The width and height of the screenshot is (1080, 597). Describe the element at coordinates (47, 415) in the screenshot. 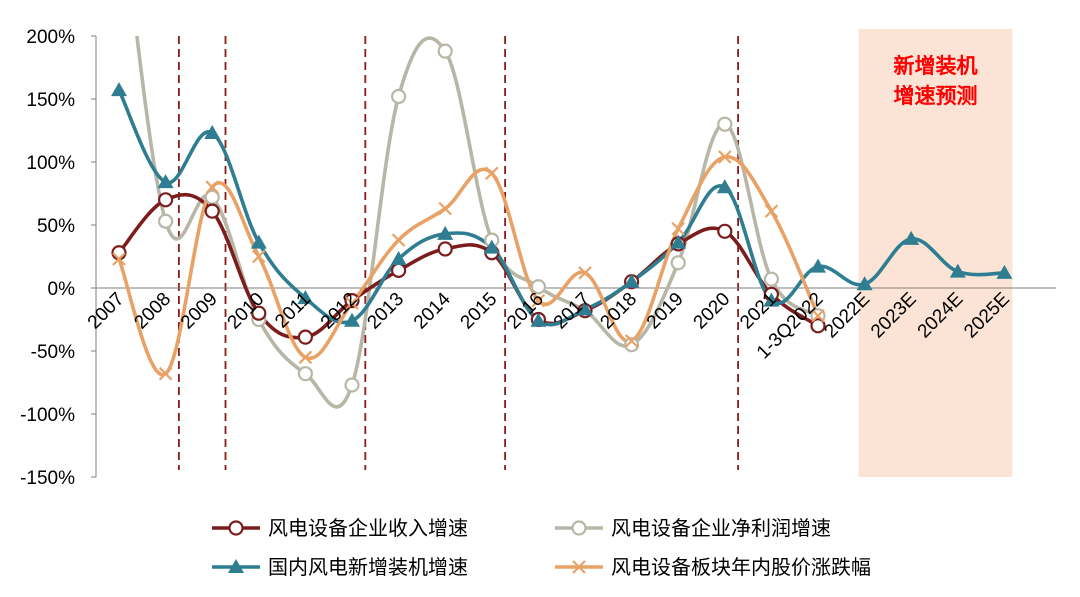

I see `y-tick-label: -100%` at that location.